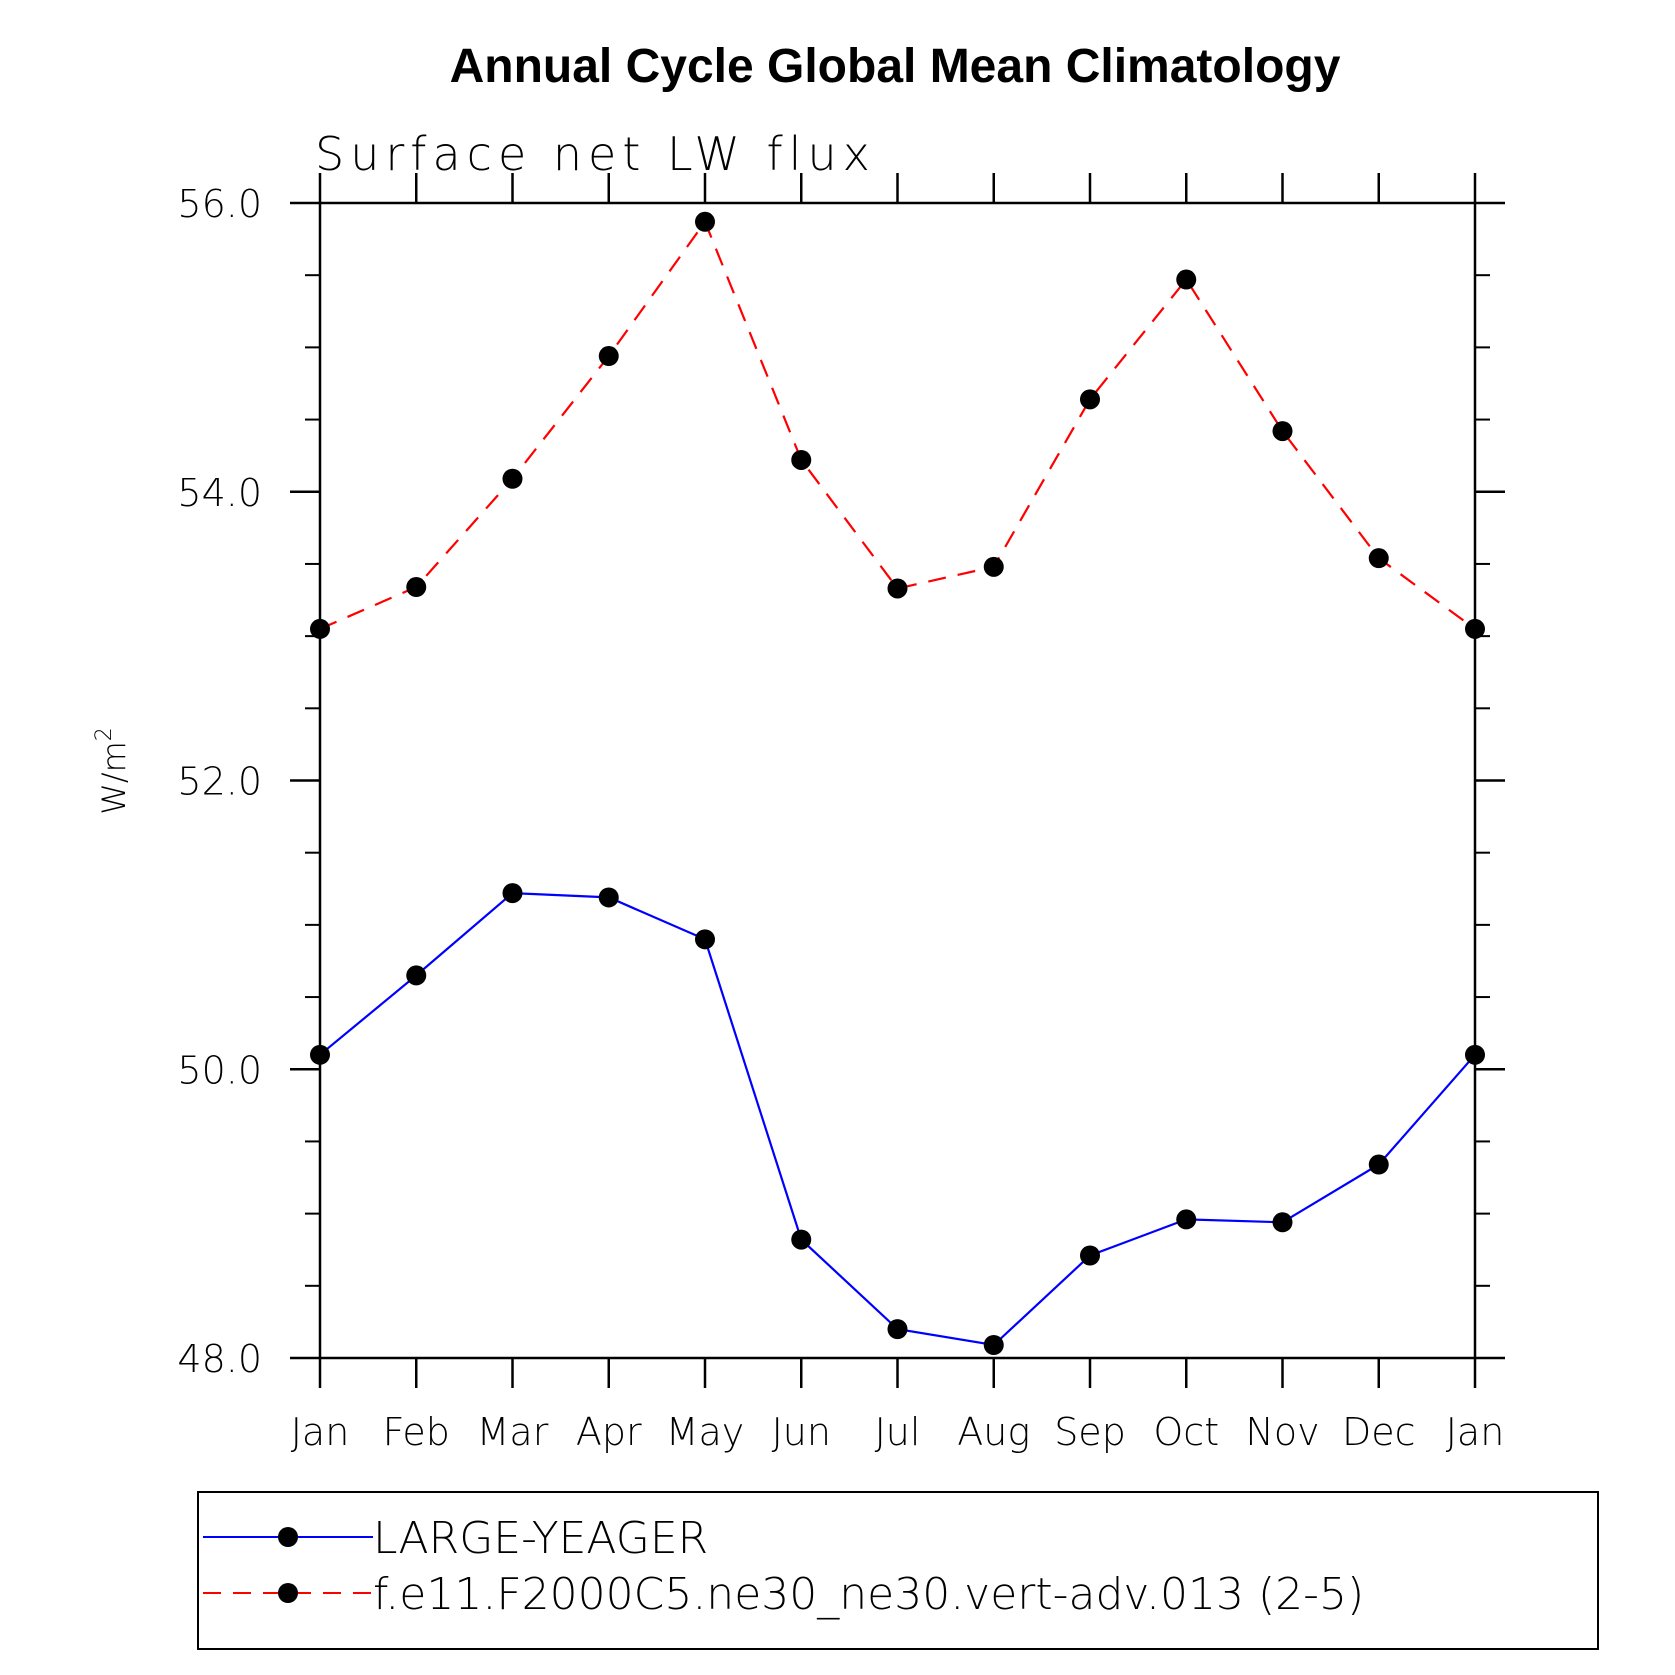  What do you see at coordinates (104, 734) in the screenshot?
I see `y-axis-label-sup: 2` at bounding box center [104, 734].